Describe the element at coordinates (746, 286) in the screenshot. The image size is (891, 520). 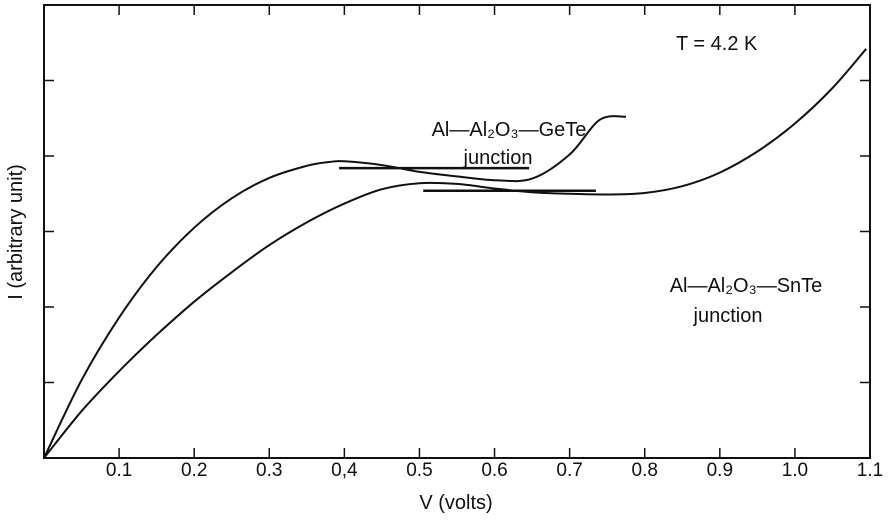
I see `snte-label-line1: Al—Al₂O₃—SnTe` at that location.